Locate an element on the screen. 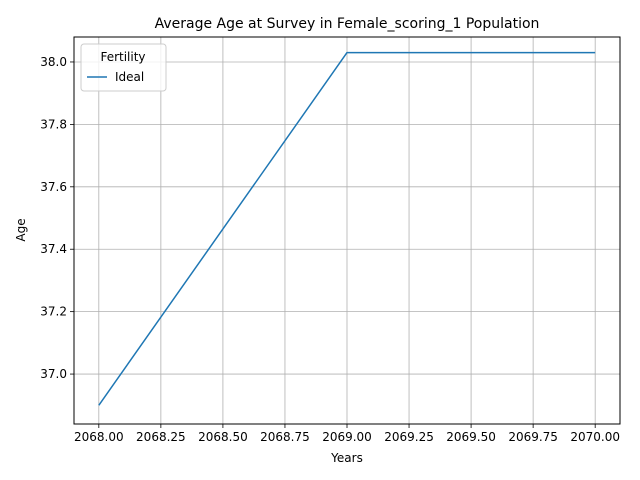 This screenshot has height=480, width=640. x-tick-label: 2068.00 is located at coordinates (99, 437).